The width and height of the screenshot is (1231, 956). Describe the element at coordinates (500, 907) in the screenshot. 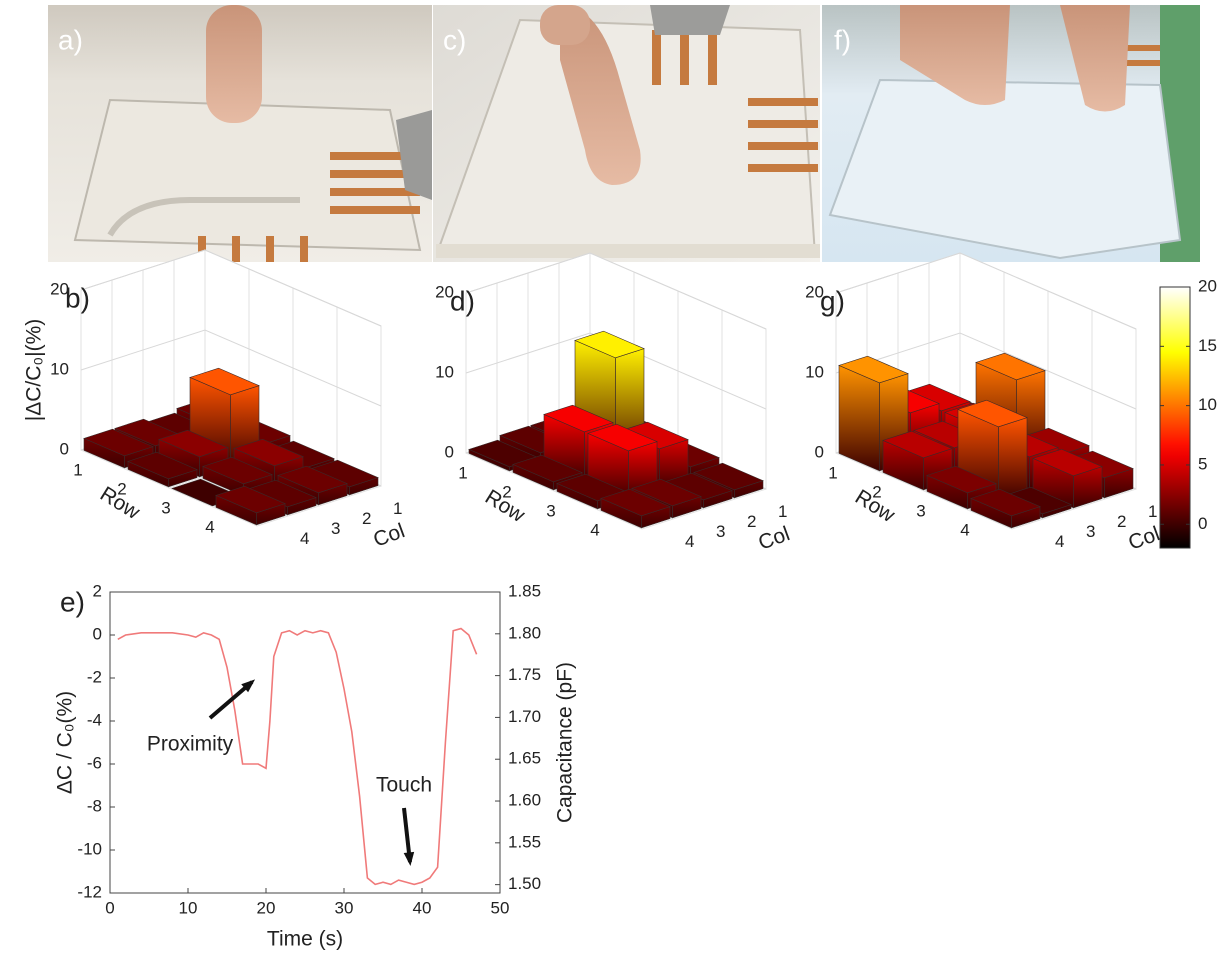

I see `x-tick-label: 50` at that location.